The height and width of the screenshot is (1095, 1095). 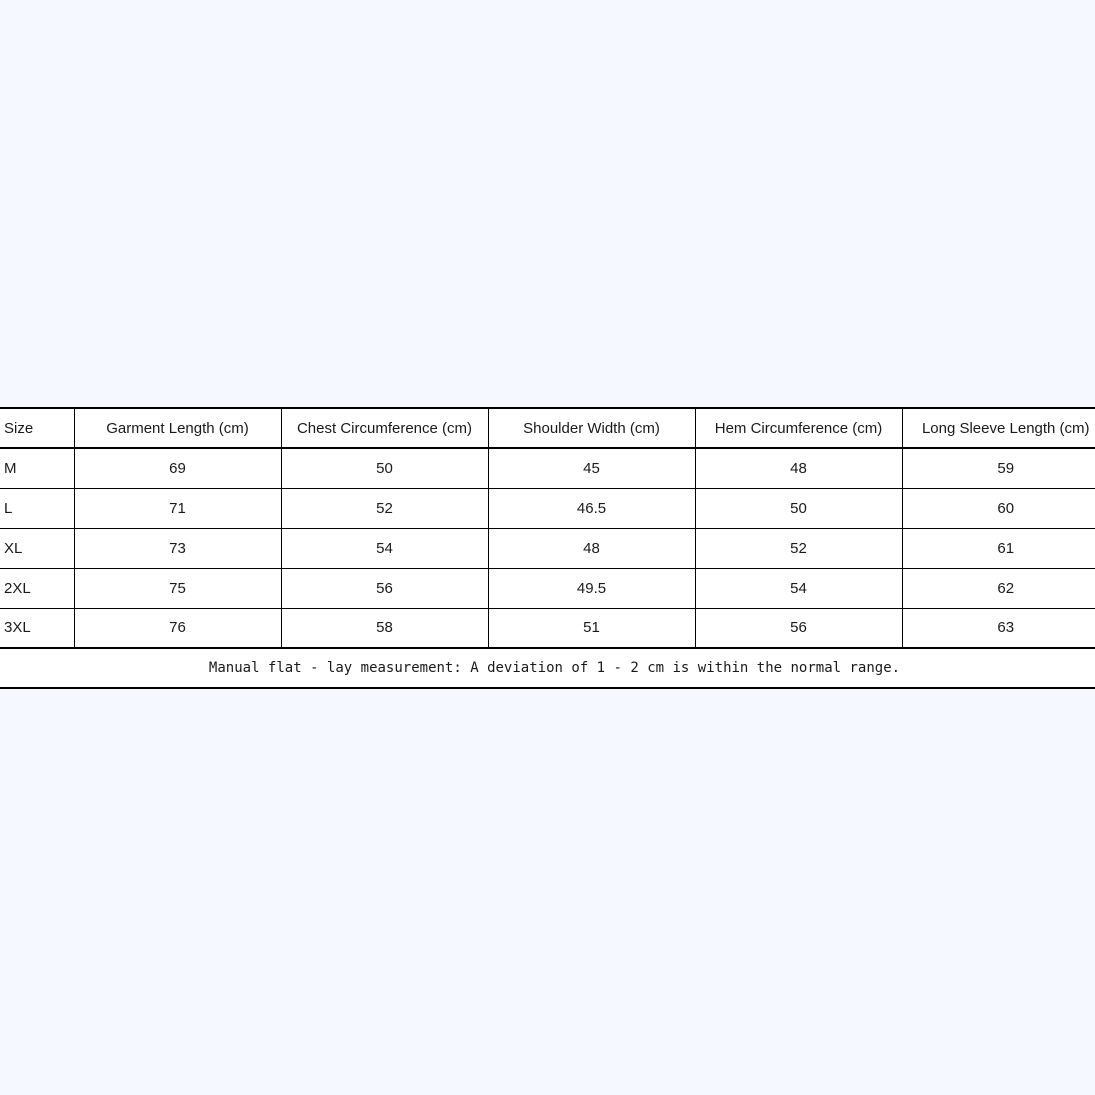 What do you see at coordinates (37, 468) in the screenshot?
I see `cell-size: M` at bounding box center [37, 468].